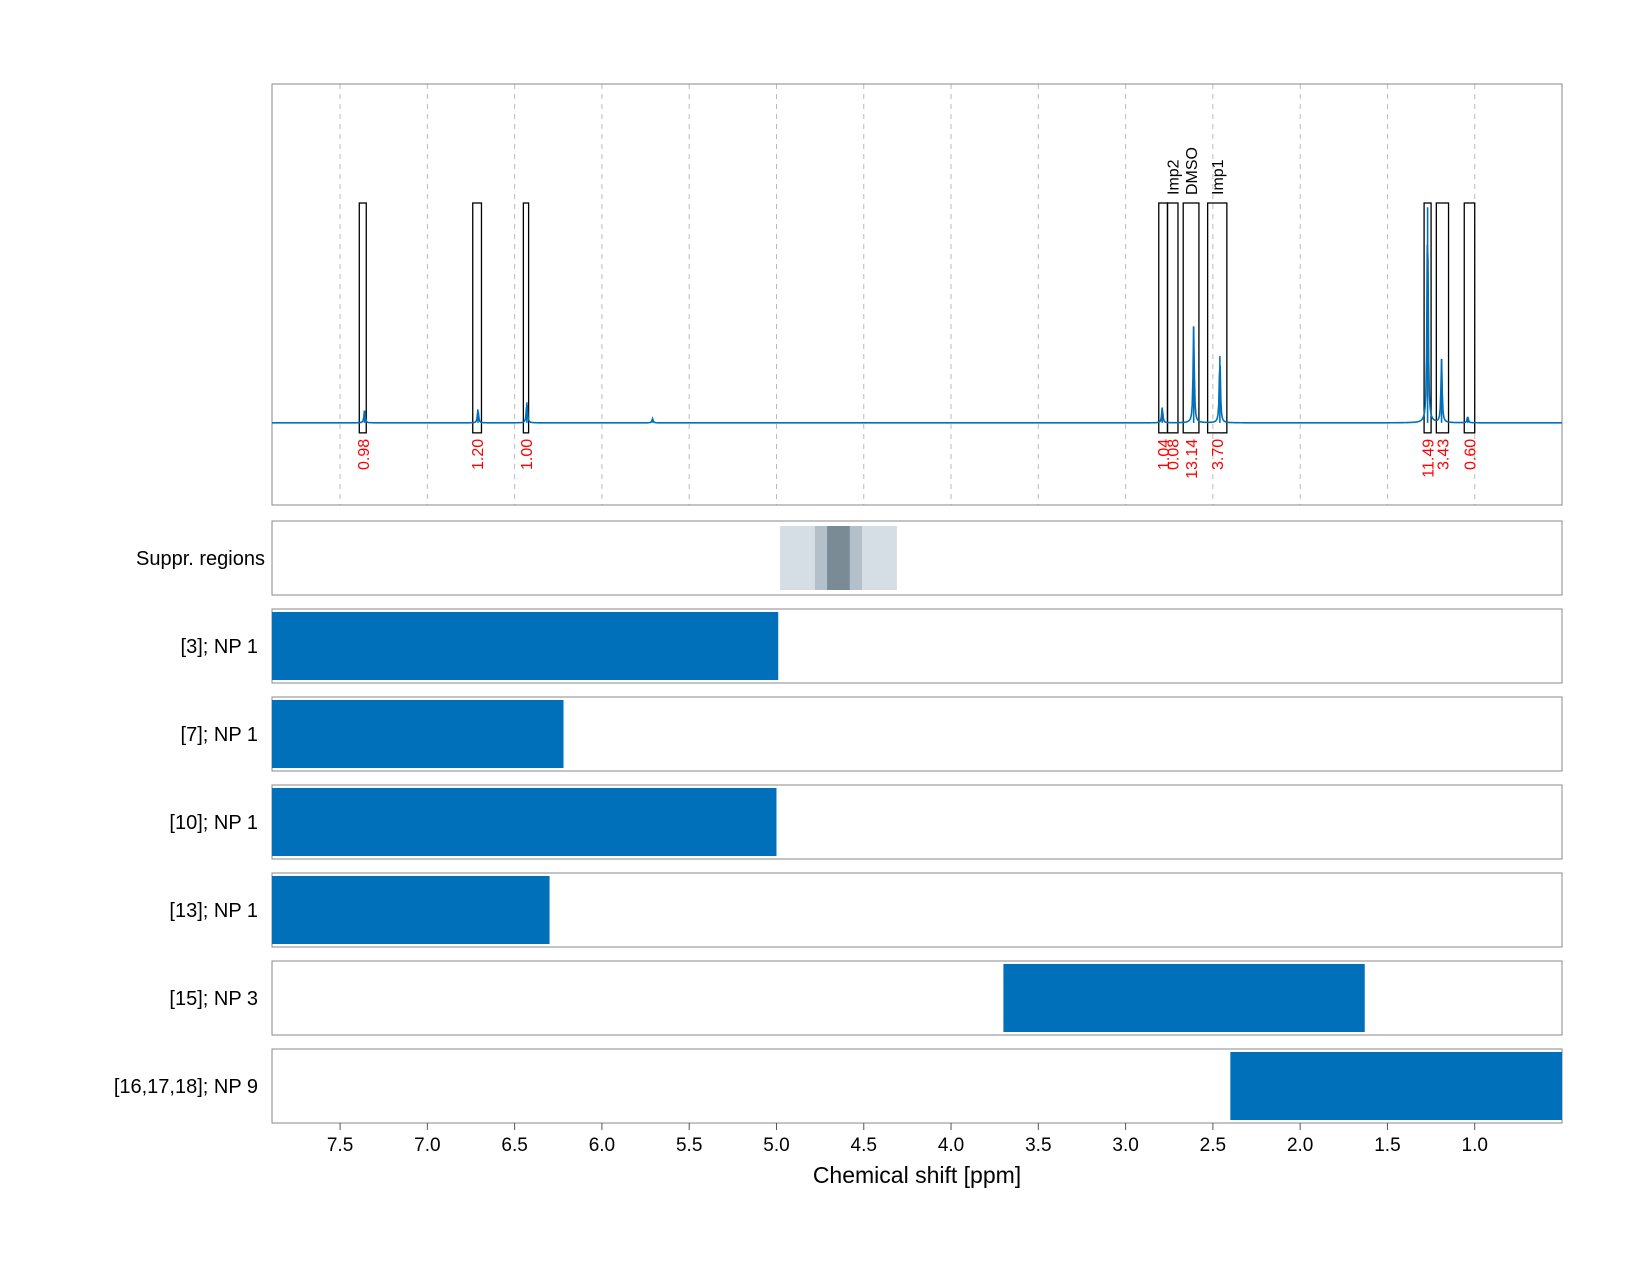 Image resolution: width=1651 pixels, height=1275 pixels. I want to click on suppression-label: Suppr. regions, so click(200, 559).